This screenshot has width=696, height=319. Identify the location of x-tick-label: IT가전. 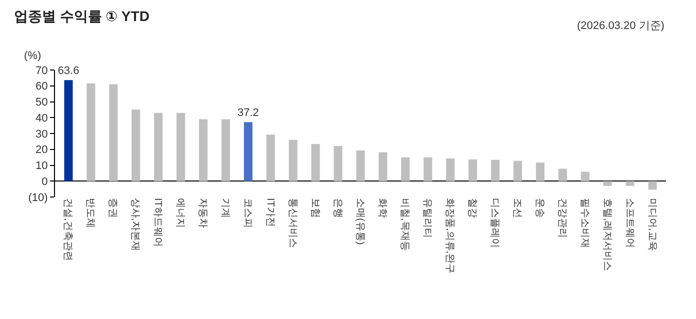
(270, 212).